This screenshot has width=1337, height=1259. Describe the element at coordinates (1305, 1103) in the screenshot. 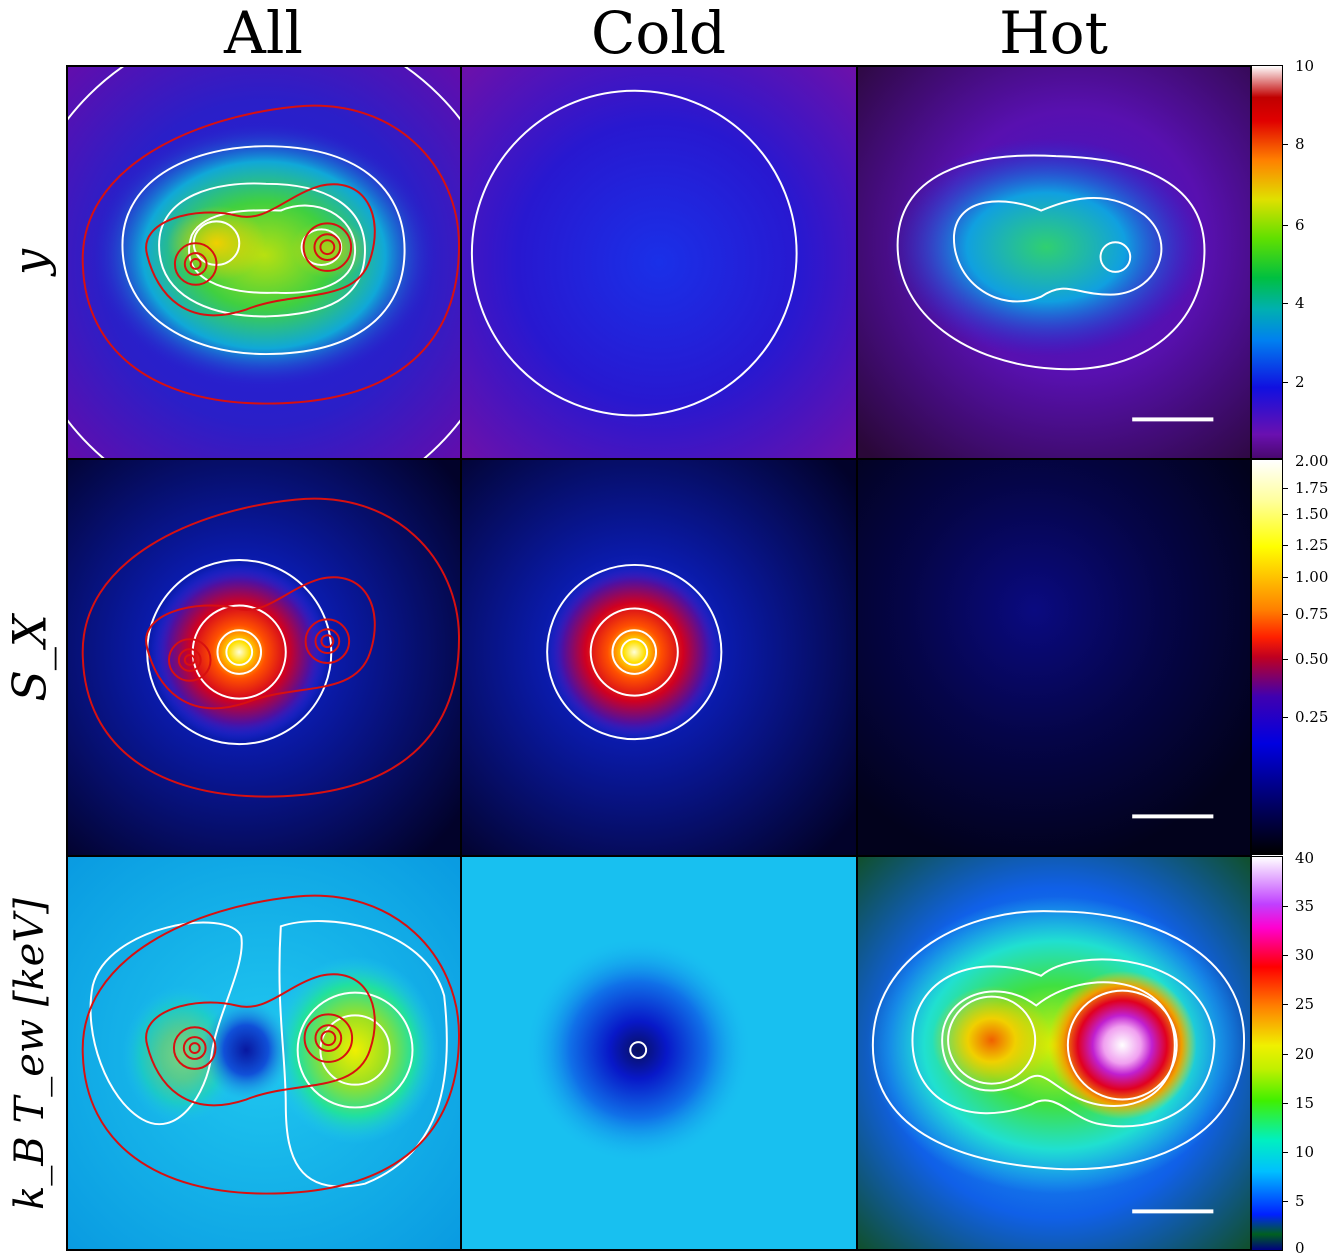

I see `tick-label: 15` at that location.